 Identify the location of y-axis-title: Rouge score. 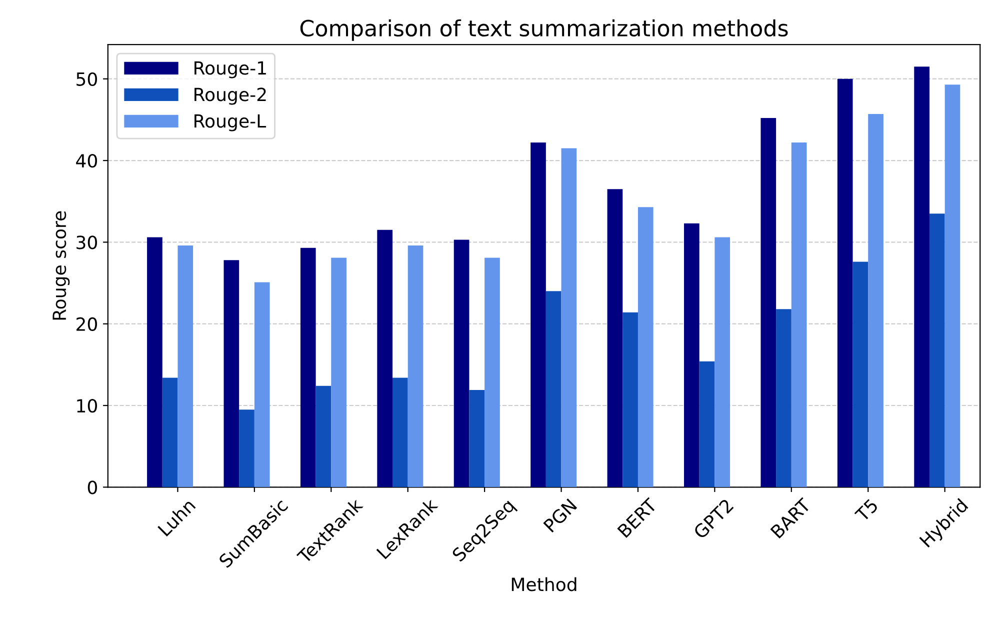
(61, 265).